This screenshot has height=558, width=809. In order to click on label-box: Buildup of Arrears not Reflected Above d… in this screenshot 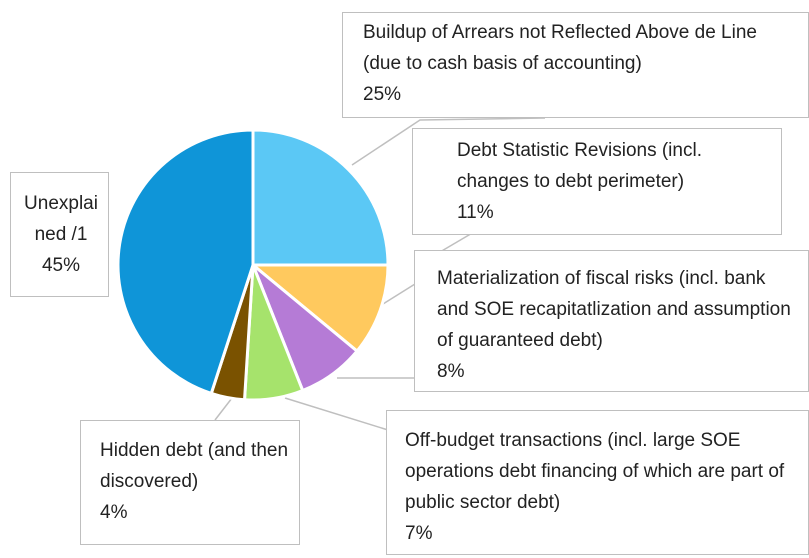, I will do `click(575, 65)`.